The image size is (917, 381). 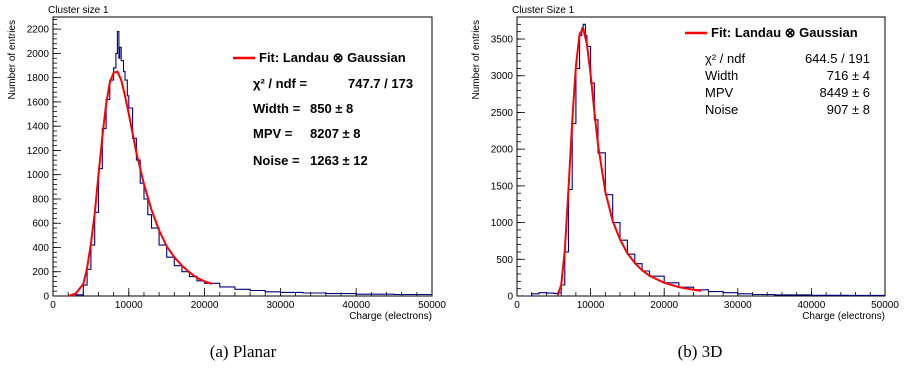 What do you see at coordinates (721, 109) in the screenshot?
I see `stat-name: Noise` at bounding box center [721, 109].